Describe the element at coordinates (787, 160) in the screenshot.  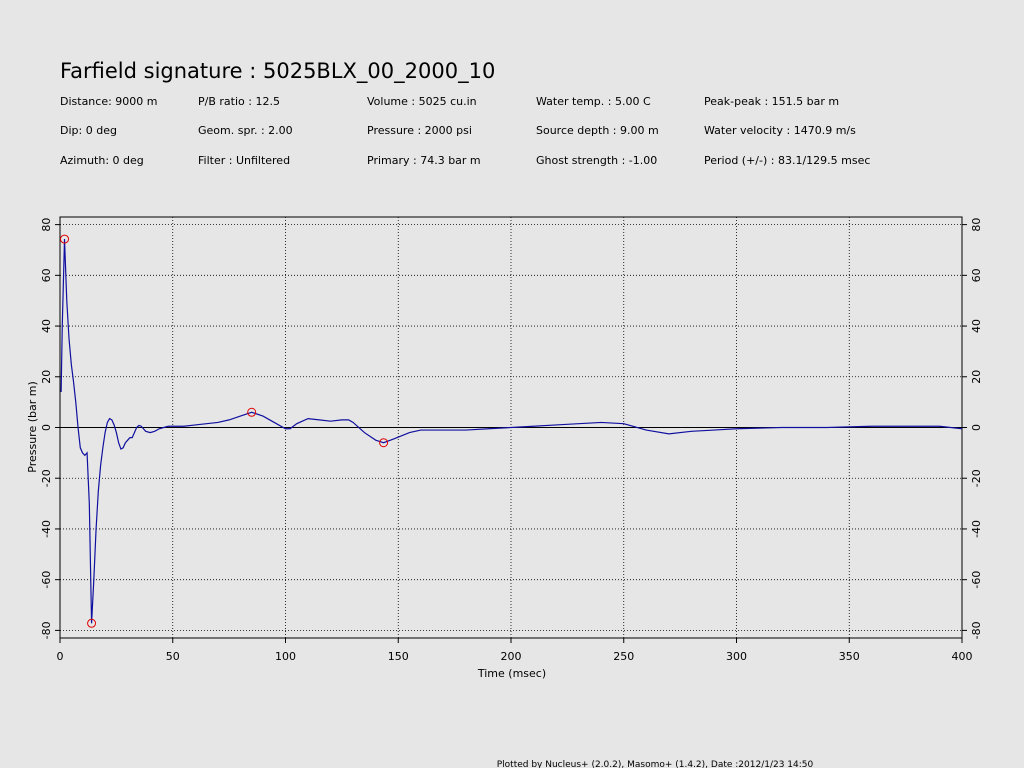
I see `info-field: Period (+/-) : 83.1/129.5 msec` at that location.